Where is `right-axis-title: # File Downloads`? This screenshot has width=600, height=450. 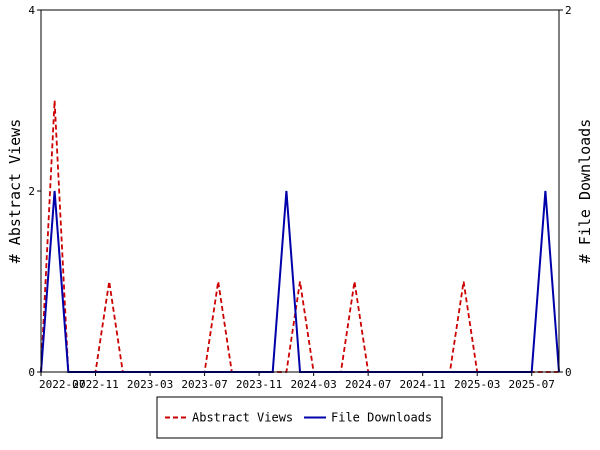
right-axis-title: # File Downloads is located at coordinates (585, 191).